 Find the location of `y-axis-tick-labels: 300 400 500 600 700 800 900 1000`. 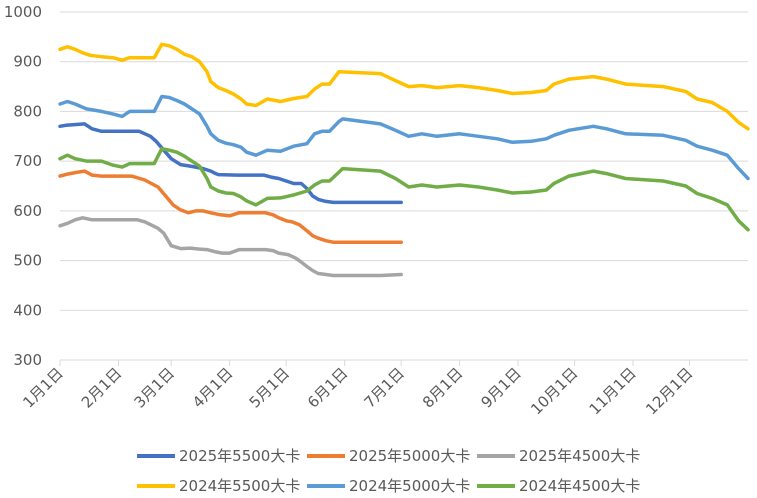

y-axis-tick-labels: 300 400 500 600 700 800 900 1000 is located at coordinates (23, 186).